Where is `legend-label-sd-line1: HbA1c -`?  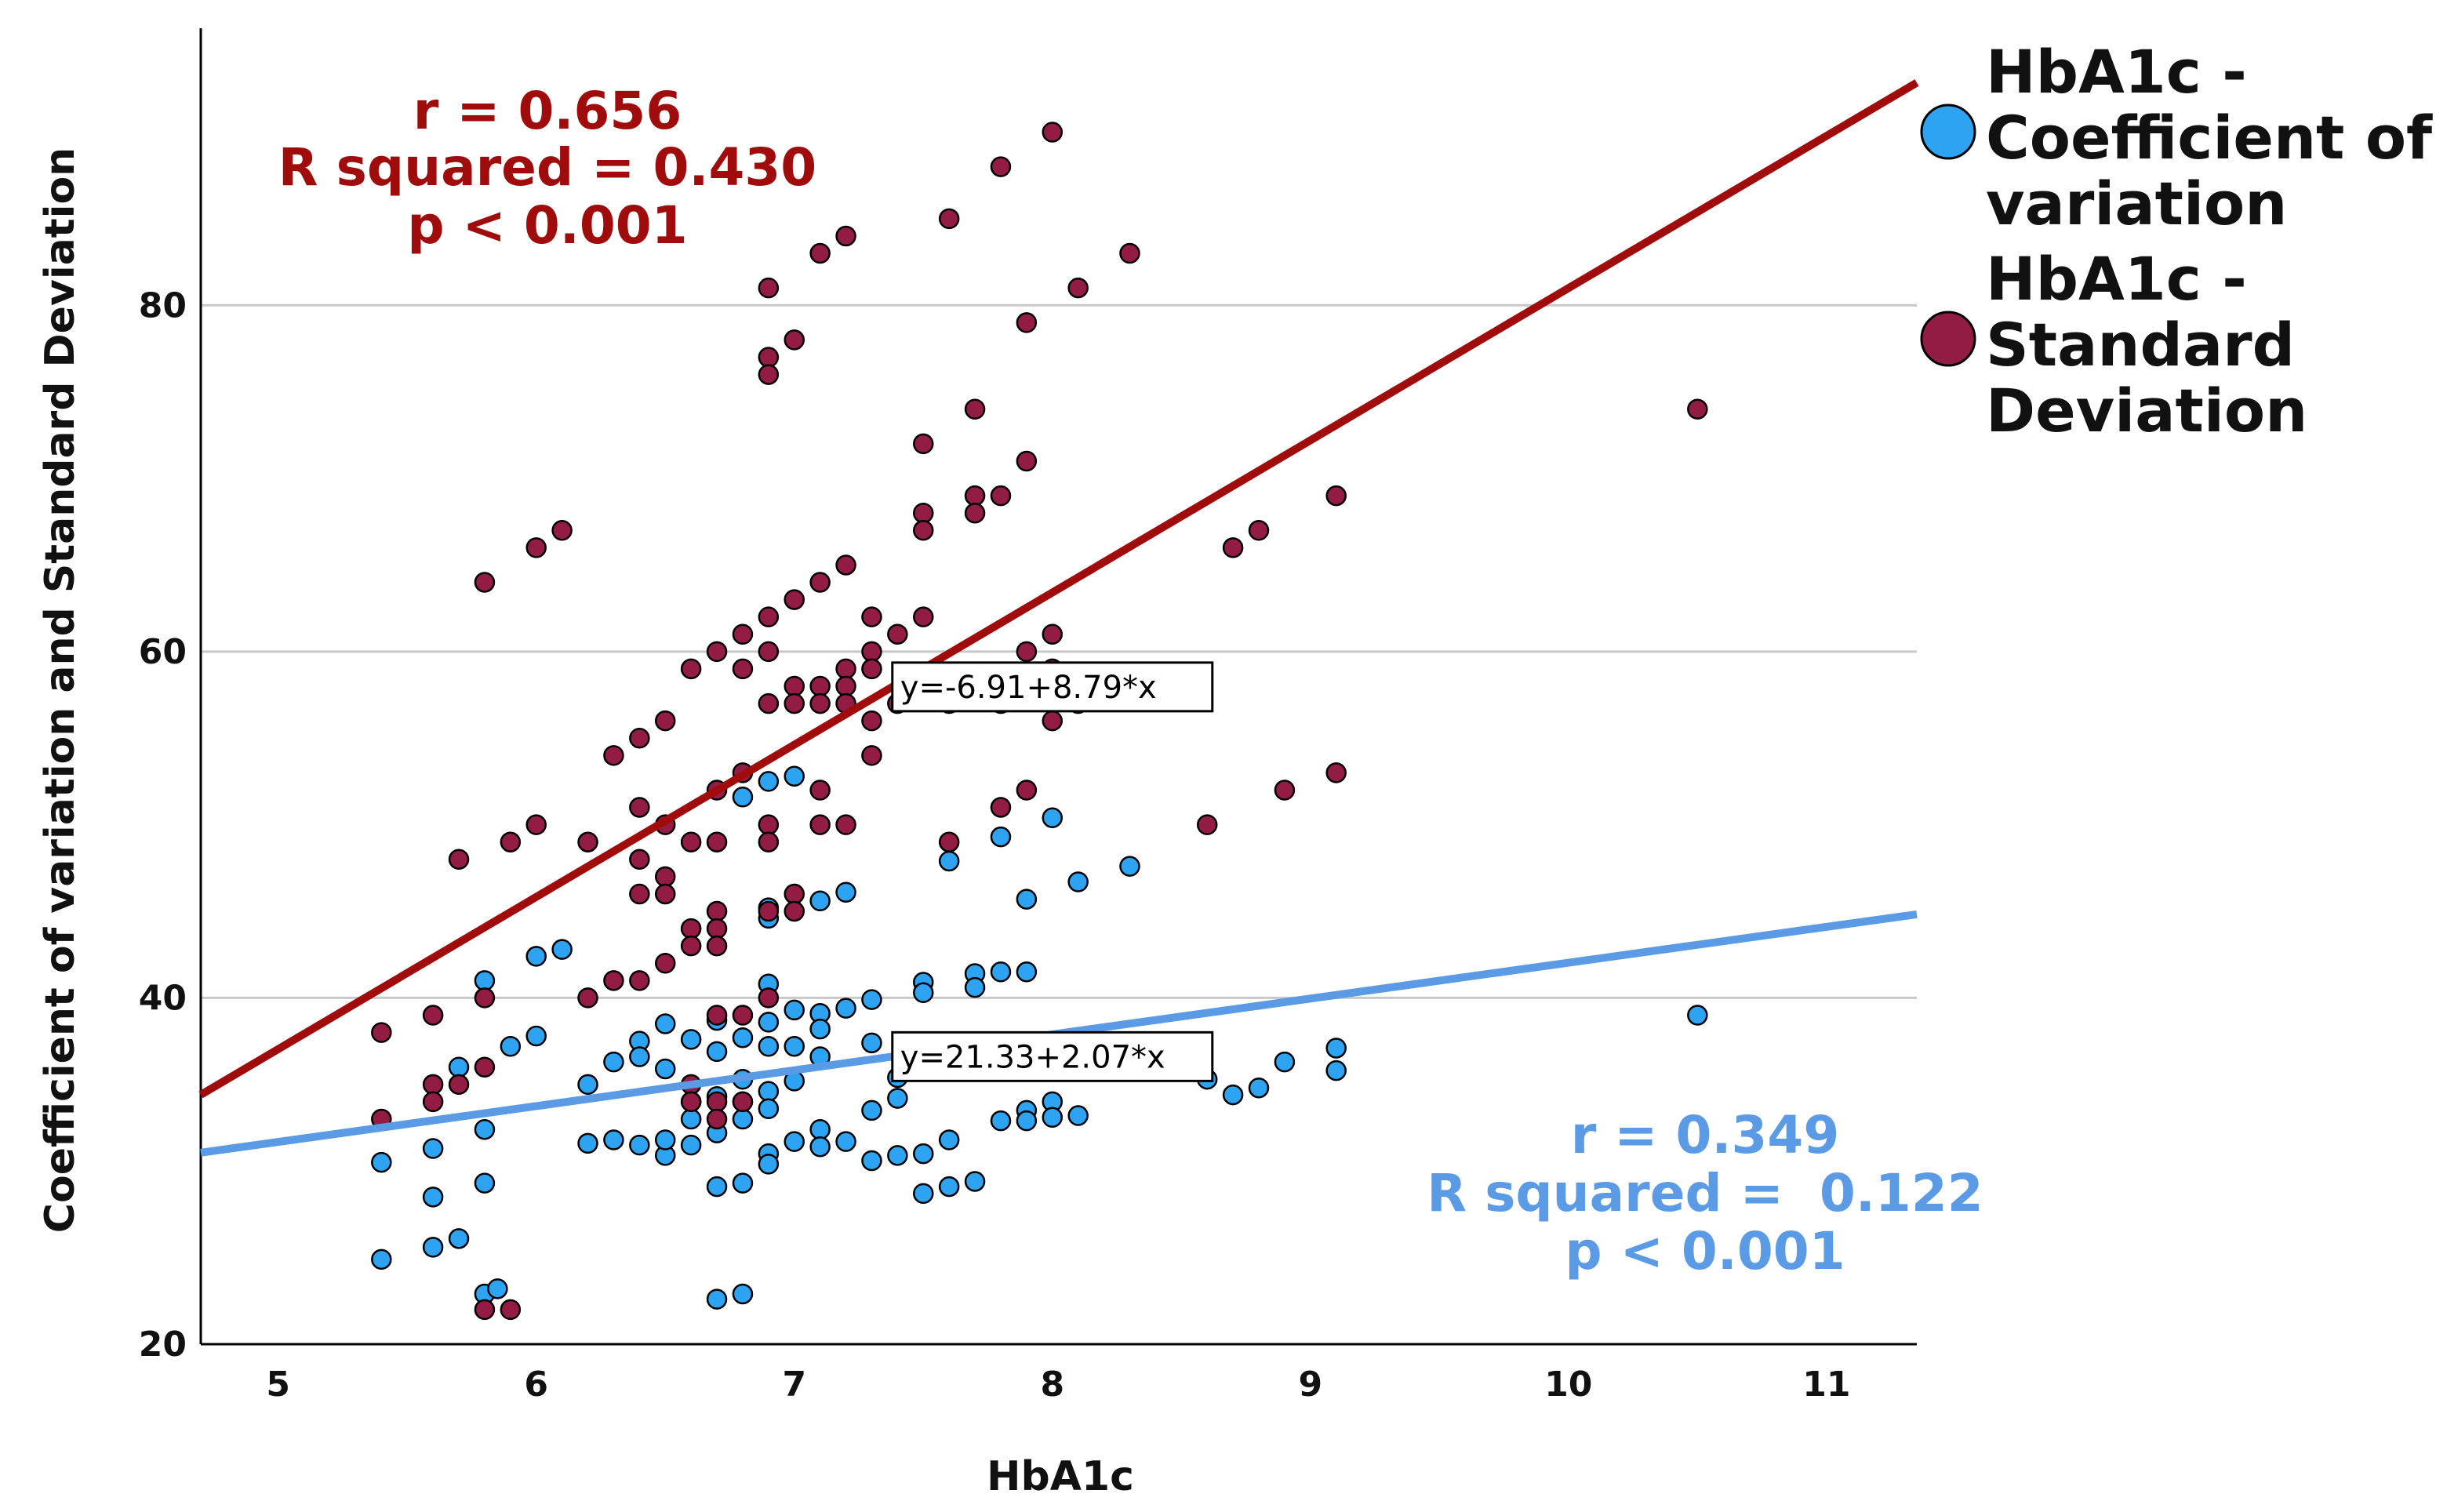
legend-label-sd-line1: HbA1c - is located at coordinates (2116, 279).